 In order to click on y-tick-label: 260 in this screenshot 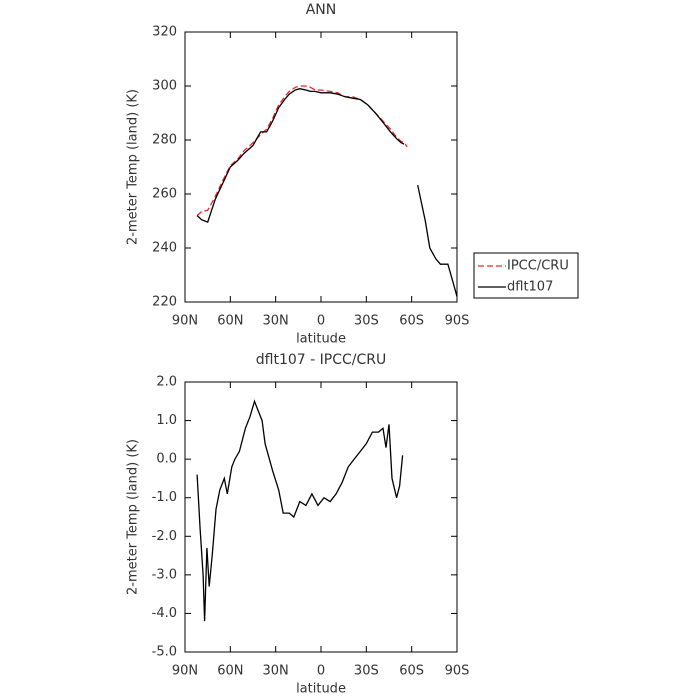, I will do `click(164, 194)`.